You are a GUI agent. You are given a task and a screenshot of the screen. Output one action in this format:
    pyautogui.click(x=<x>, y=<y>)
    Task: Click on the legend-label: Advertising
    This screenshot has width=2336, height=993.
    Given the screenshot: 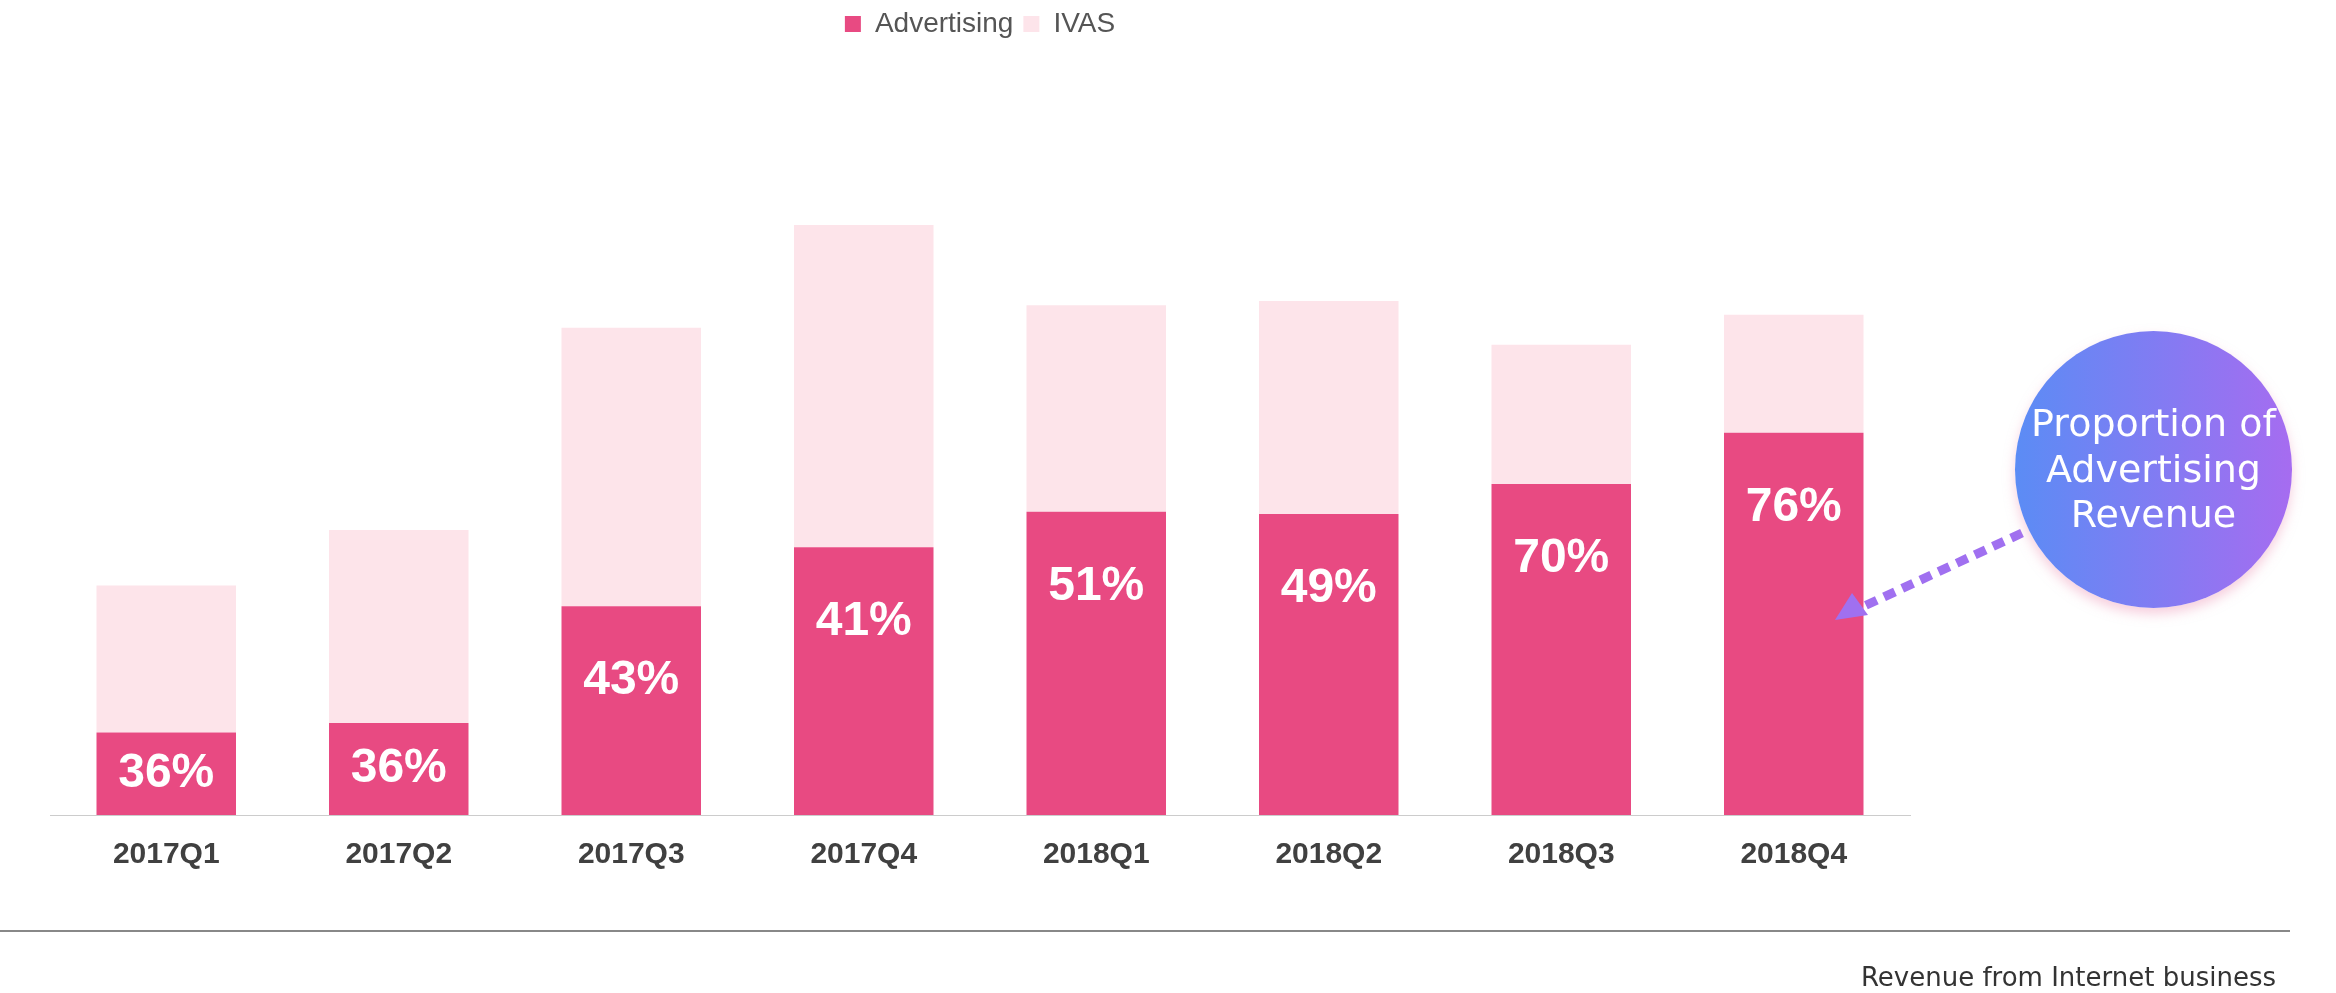 What is the action you would take?
    pyautogui.click(x=944, y=22)
    